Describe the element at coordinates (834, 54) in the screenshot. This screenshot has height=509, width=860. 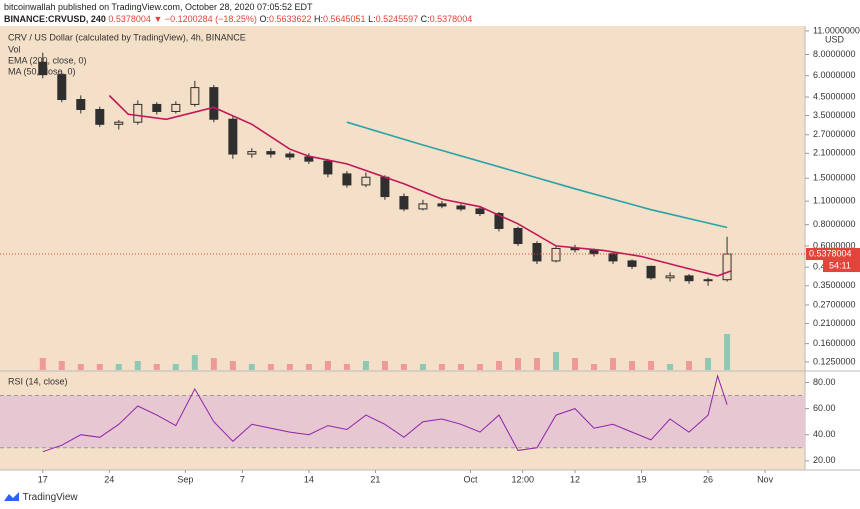
I see `y-tick-label: 8.0000000` at that location.